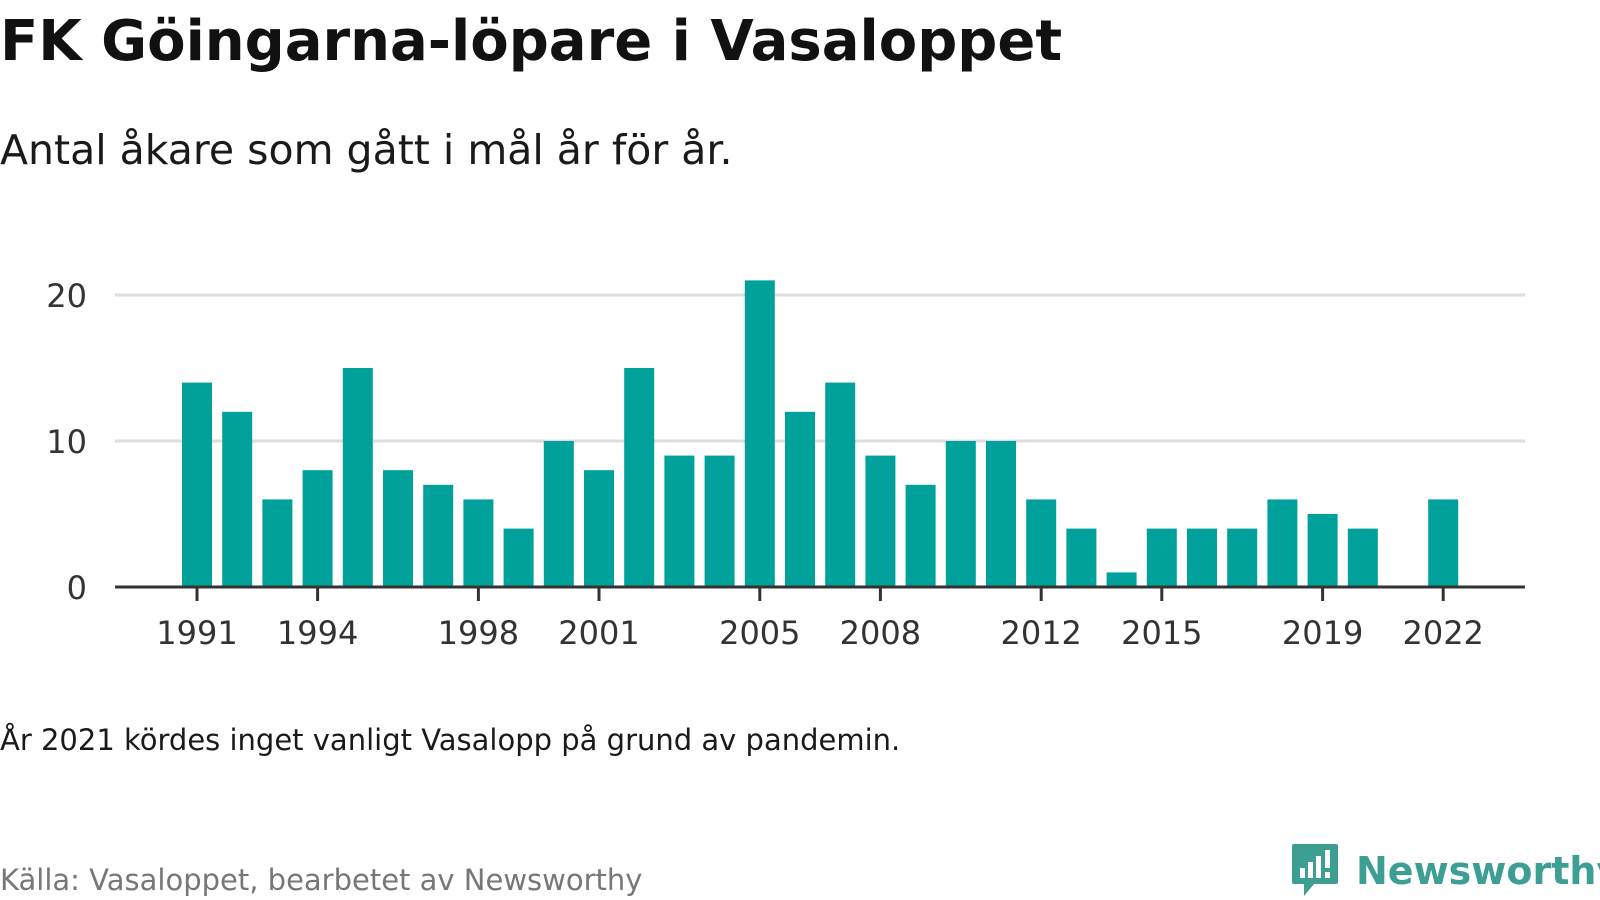 The width and height of the screenshot is (1600, 900). Describe the element at coordinates (66, 442) in the screenshot. I see `y-tick-label-10: 10` at that location.